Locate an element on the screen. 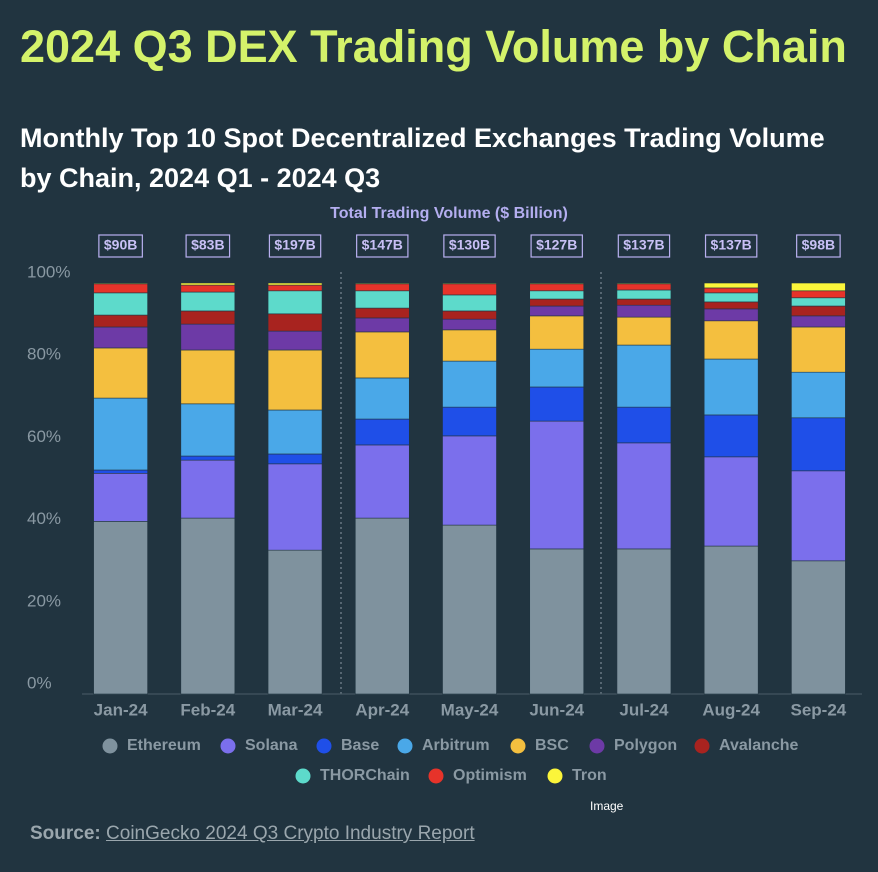 The height and width of the screenshot is (872, 878). legend-label: Tron is located at coordinates (589, 775).